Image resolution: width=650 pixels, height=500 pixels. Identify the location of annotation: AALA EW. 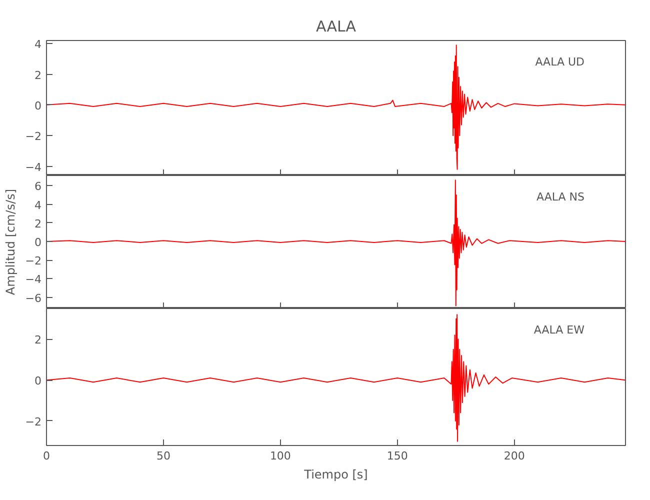
(559, 330).